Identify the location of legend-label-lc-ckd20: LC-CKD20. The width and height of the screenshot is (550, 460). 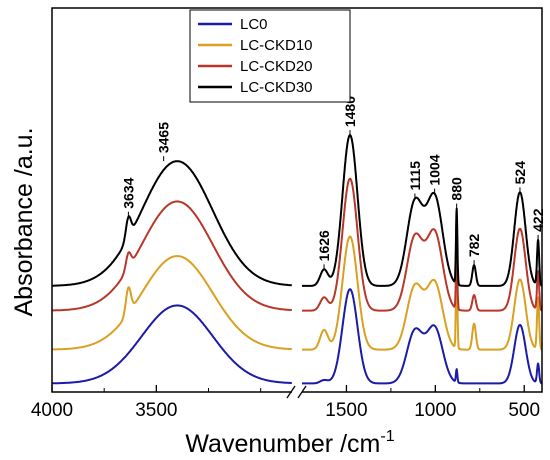
(276, 66).